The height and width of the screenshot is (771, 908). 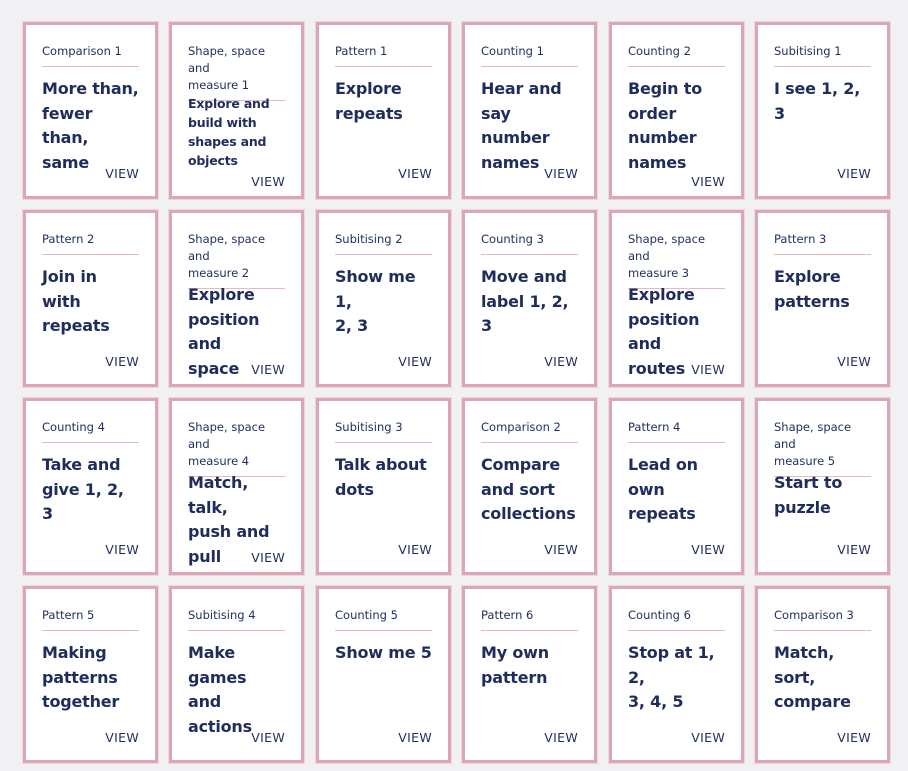 What do you see at coordinates (663, 489) in the screenshot?
I see `card-title: Lead on own repeats` at bounding box center [663, 489].